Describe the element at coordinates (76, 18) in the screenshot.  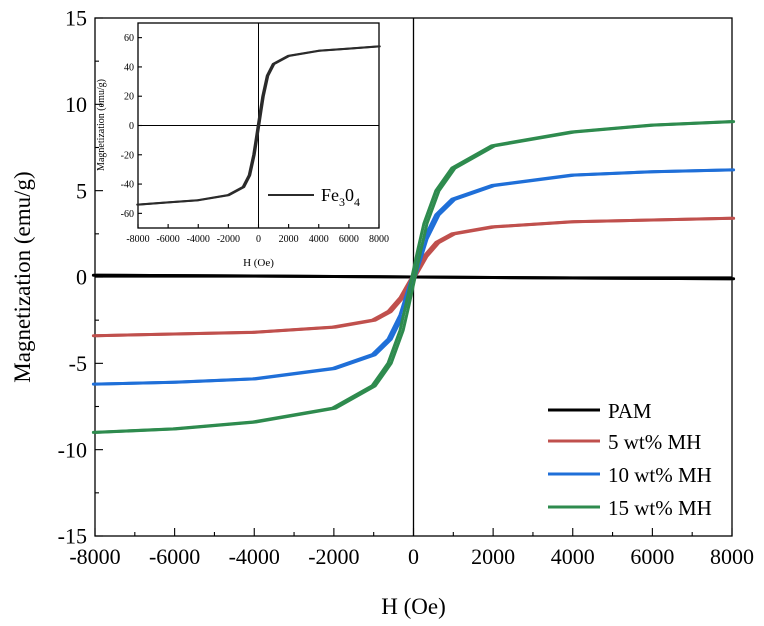
I see `main-y-tick-label: 15` at that location.